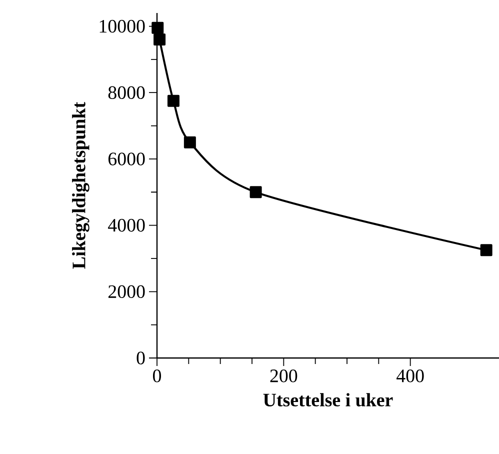 The width and height of the screenshot is (499, 454). I want to click on x-tick-label: 400, so click(410, 376).